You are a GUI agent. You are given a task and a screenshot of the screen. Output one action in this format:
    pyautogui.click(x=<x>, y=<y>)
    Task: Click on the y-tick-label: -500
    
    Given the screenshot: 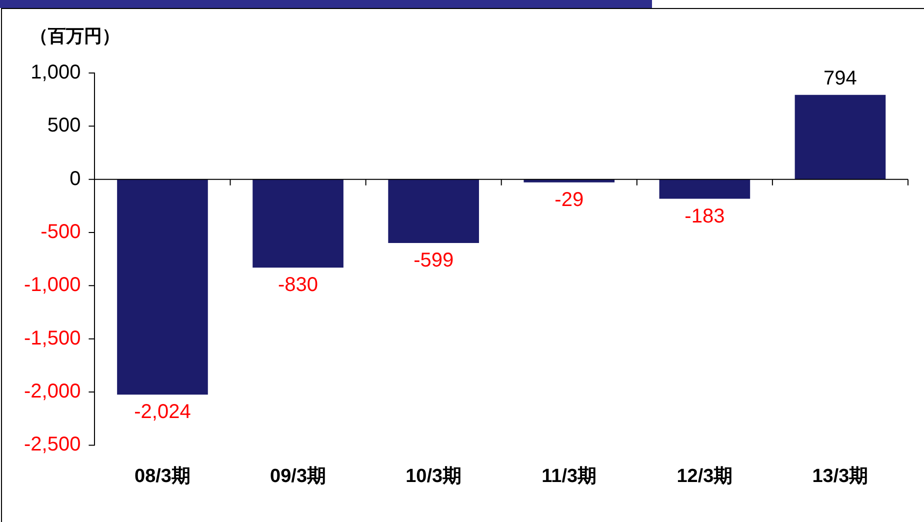 What is the action you would take?
    pyautogui.click(x=60, y=232)
    